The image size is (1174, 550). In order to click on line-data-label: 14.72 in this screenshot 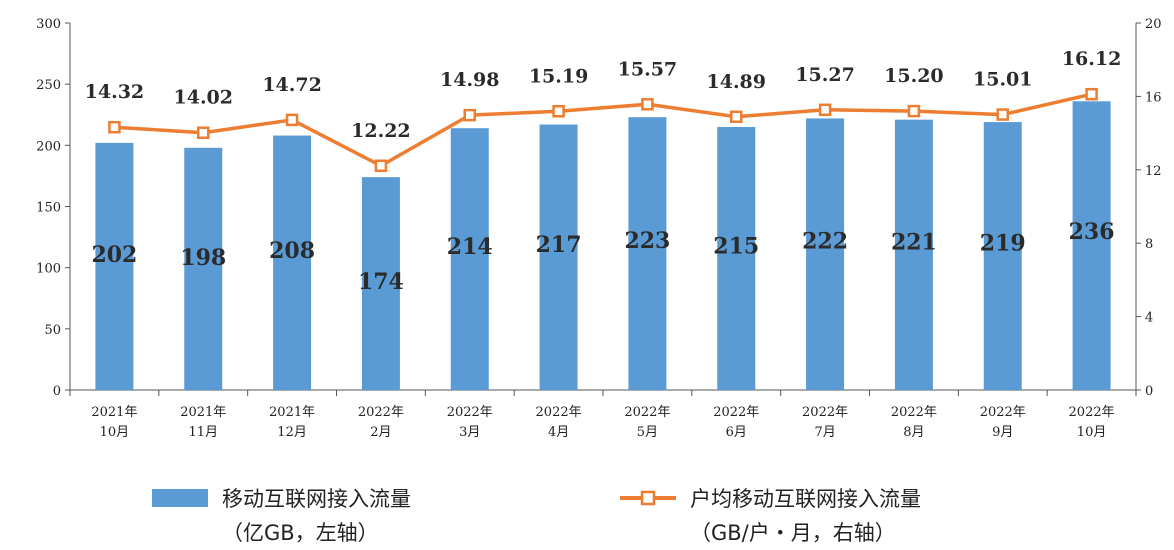, I will do `click(292, 85)`.